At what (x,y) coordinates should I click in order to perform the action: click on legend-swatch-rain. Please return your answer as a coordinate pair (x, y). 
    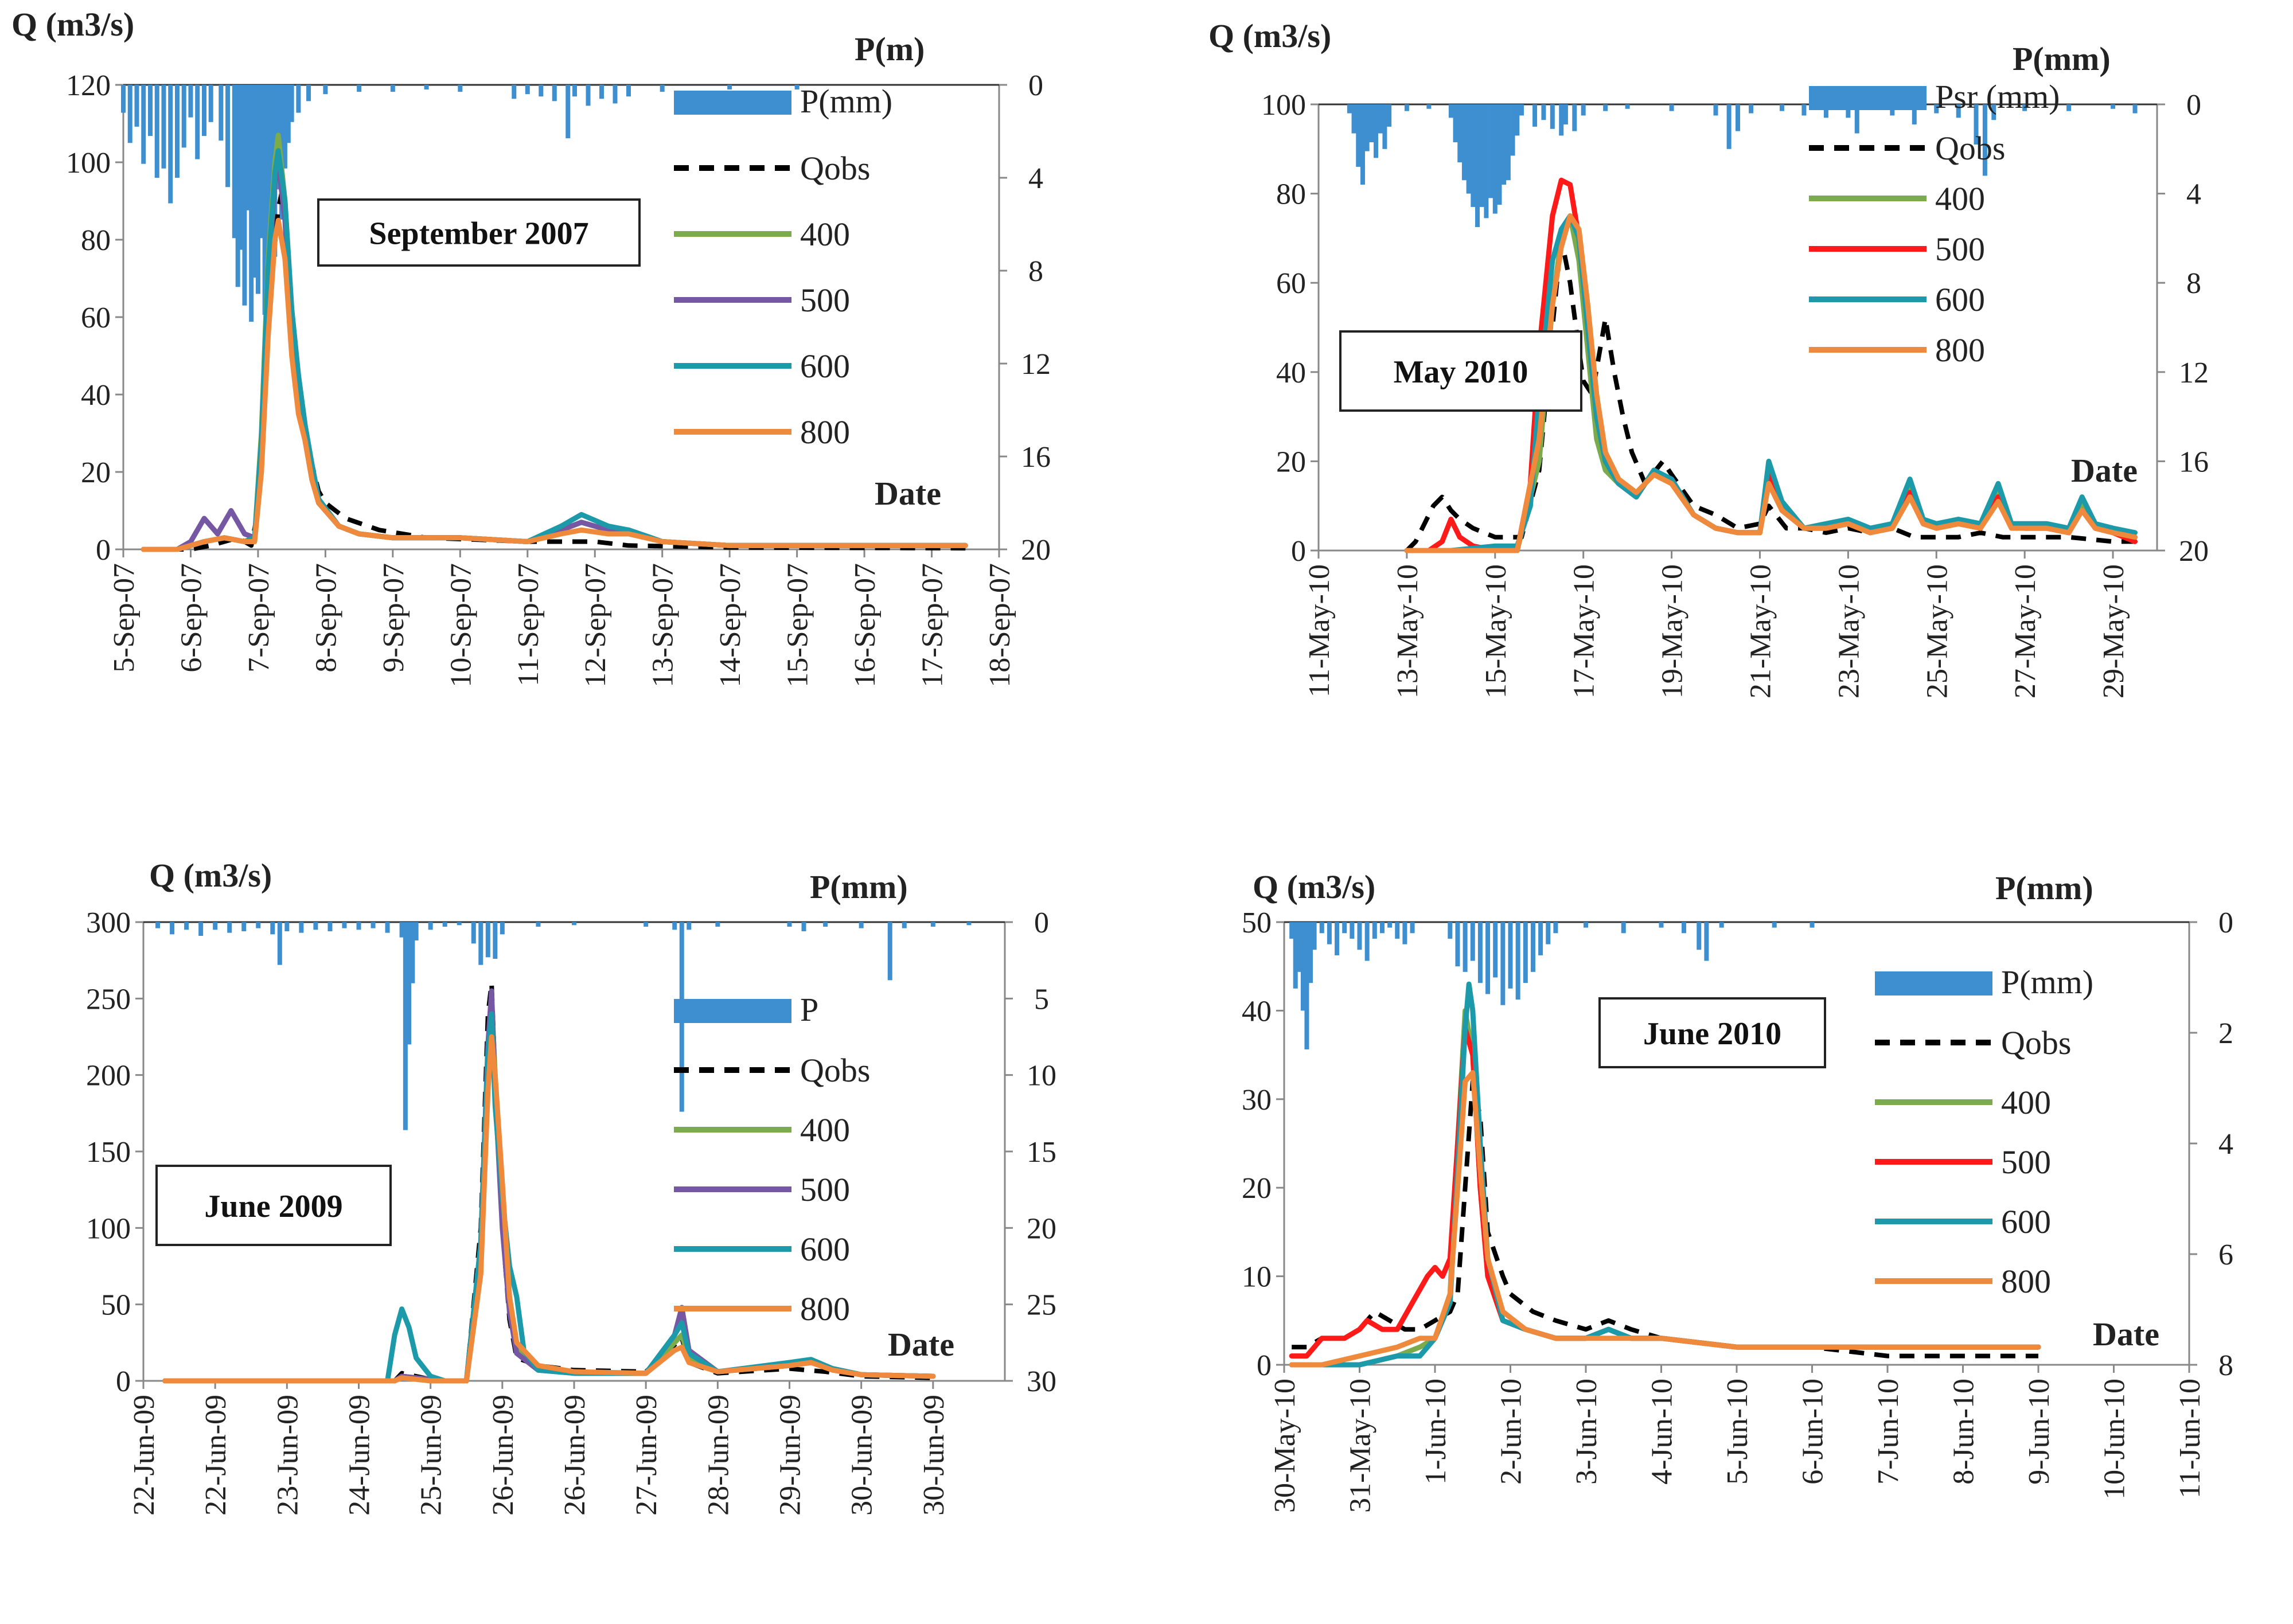
    Looking at the image, I should click on (732, 1011).